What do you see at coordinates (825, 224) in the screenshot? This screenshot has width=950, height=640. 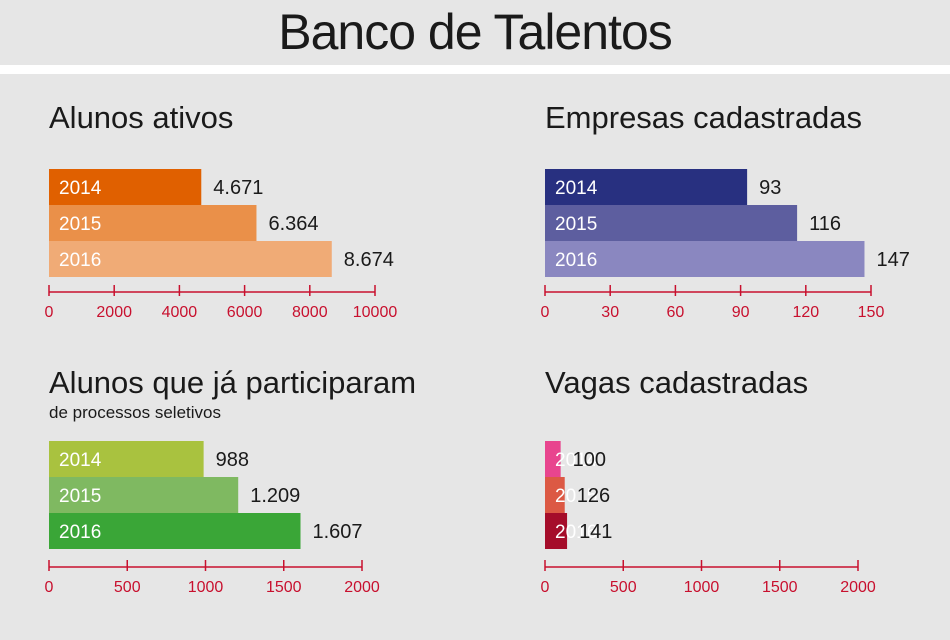 I see `bar-value-label: 116` at bounding box center [825, 224].